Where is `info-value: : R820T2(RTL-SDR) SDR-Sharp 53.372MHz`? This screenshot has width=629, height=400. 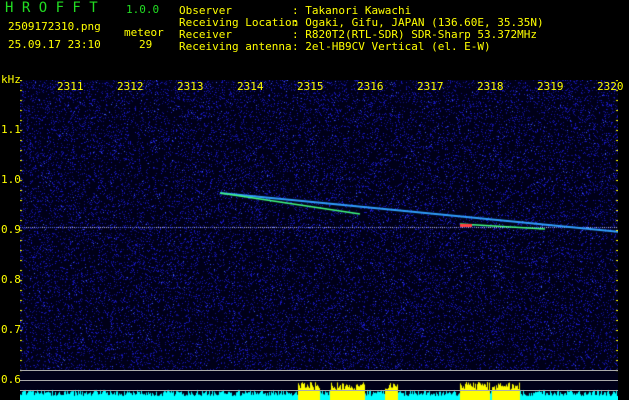 info-value: : R820T2(RTL-SDR) SDR-Sharp 53.372MHz is located at coordinates (415, 34).